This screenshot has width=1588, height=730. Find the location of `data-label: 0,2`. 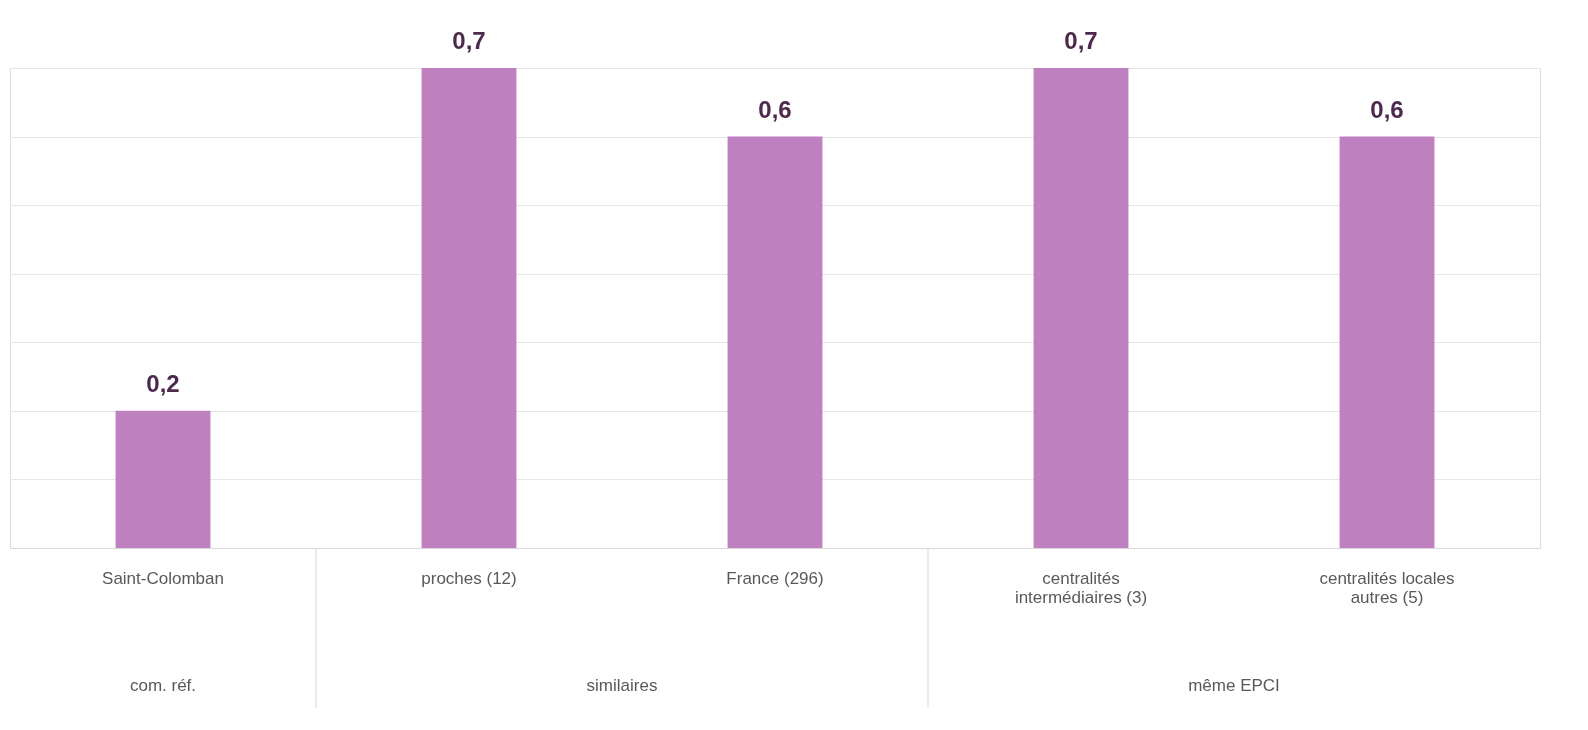

data-label: 0,2 is located at coordinates (163, 383).